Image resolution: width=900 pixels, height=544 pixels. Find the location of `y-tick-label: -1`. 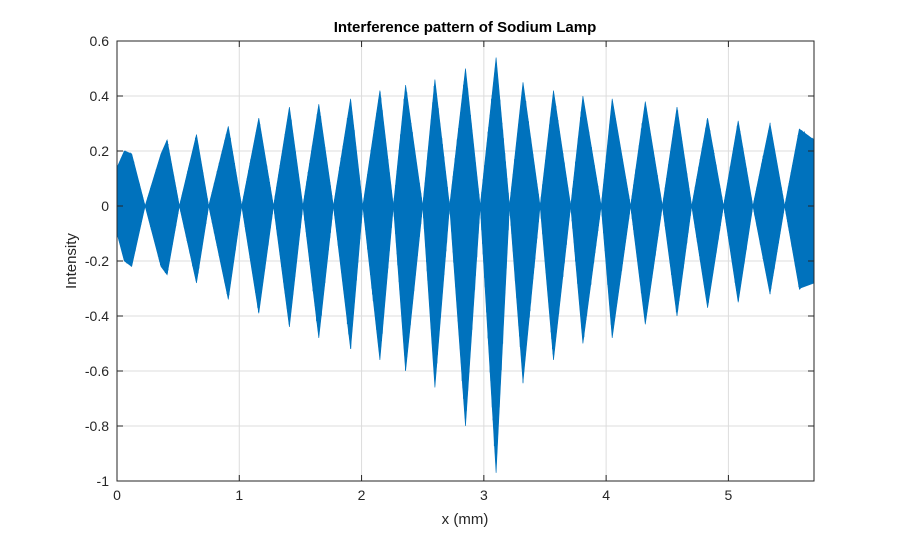

y-tick-label: -1 is located at coordinates (103, 481).